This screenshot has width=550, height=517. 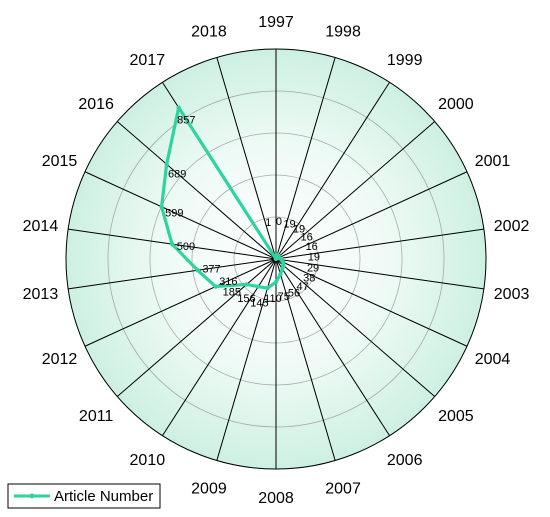 I want to click on category-label-2008: 2008, so click(x=276, y=498).